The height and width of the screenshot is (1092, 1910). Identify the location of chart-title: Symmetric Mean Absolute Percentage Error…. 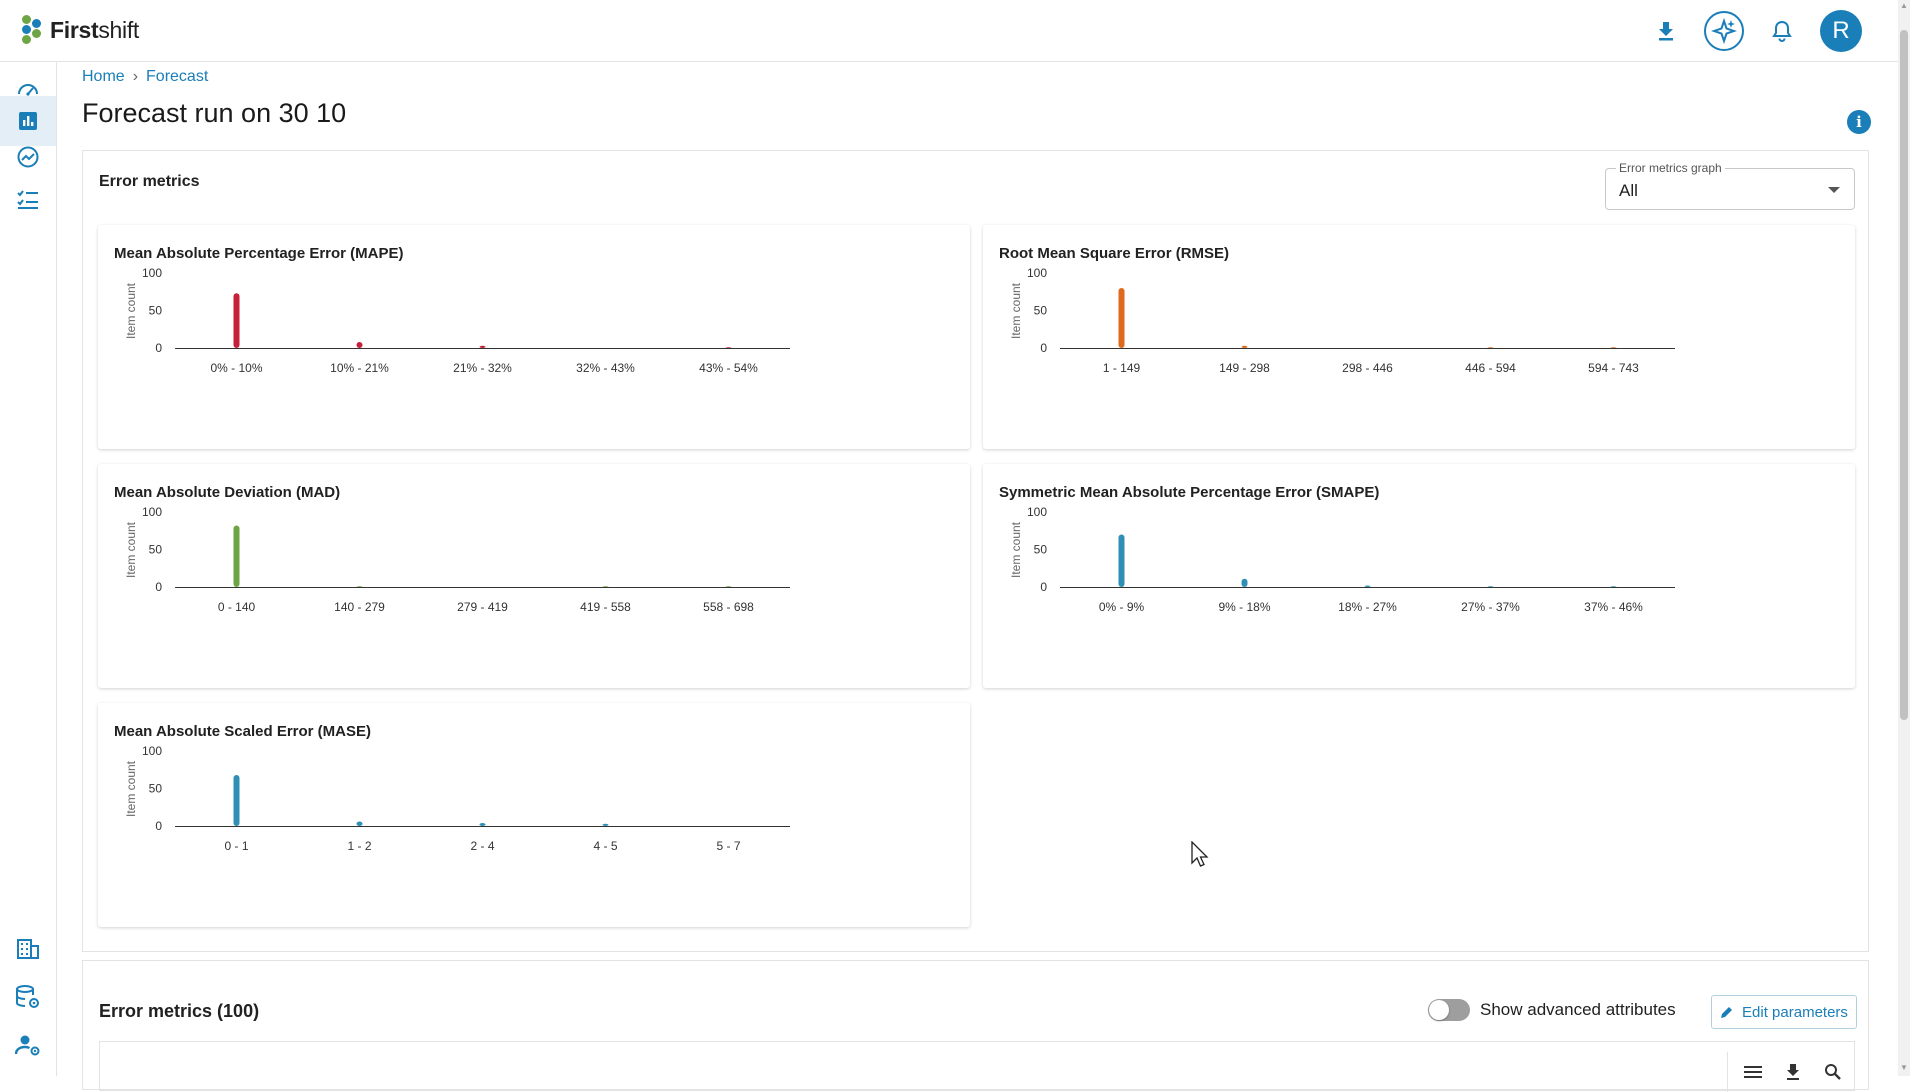
(1189, 492).